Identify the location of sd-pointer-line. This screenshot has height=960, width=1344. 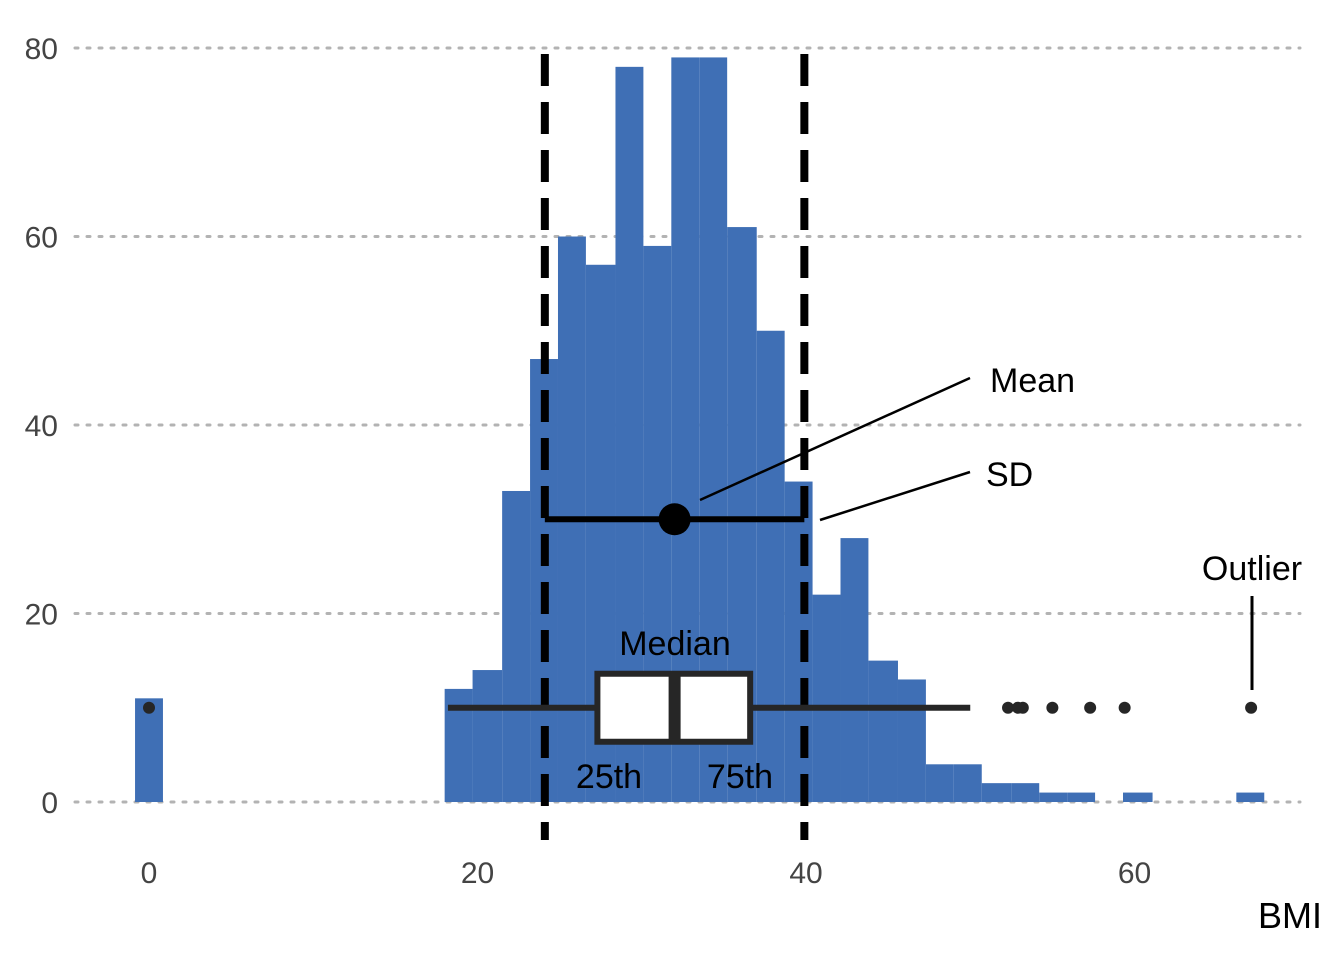
(895, 496).